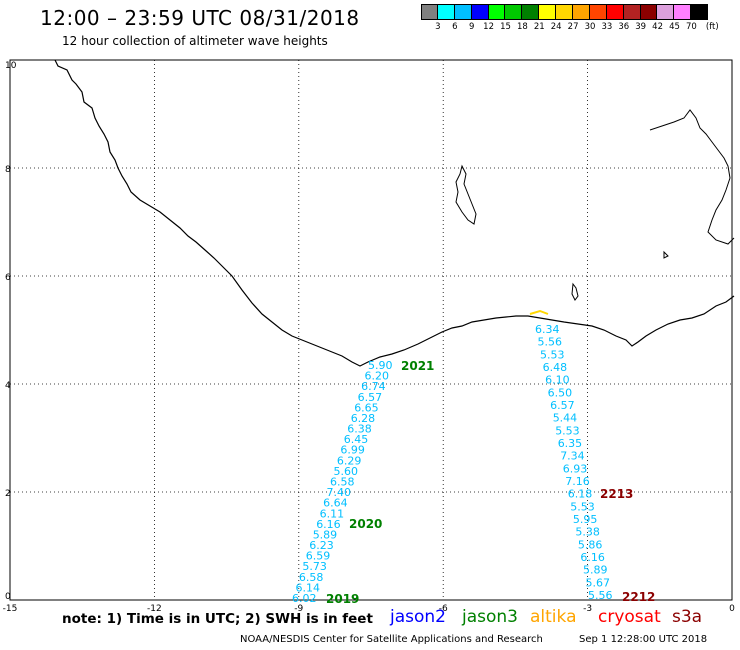 The width and height of the screenshot is (740, 650). I want to click on pass-label: 2212, so click(638, 597).